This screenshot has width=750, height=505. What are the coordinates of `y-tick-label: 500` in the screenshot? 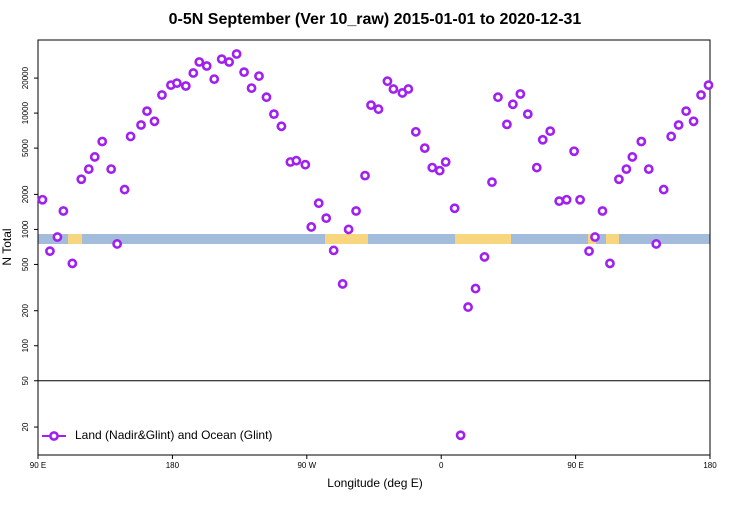 It's located at (25, 264).